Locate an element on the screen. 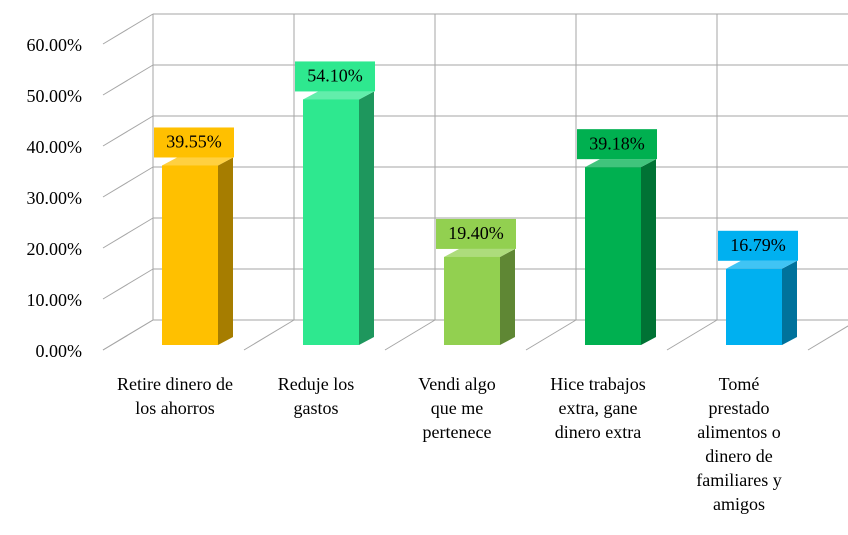 This screenshot has height=535, width=848. y-tick-label: 40.00% is located at coordinates (55, 147).